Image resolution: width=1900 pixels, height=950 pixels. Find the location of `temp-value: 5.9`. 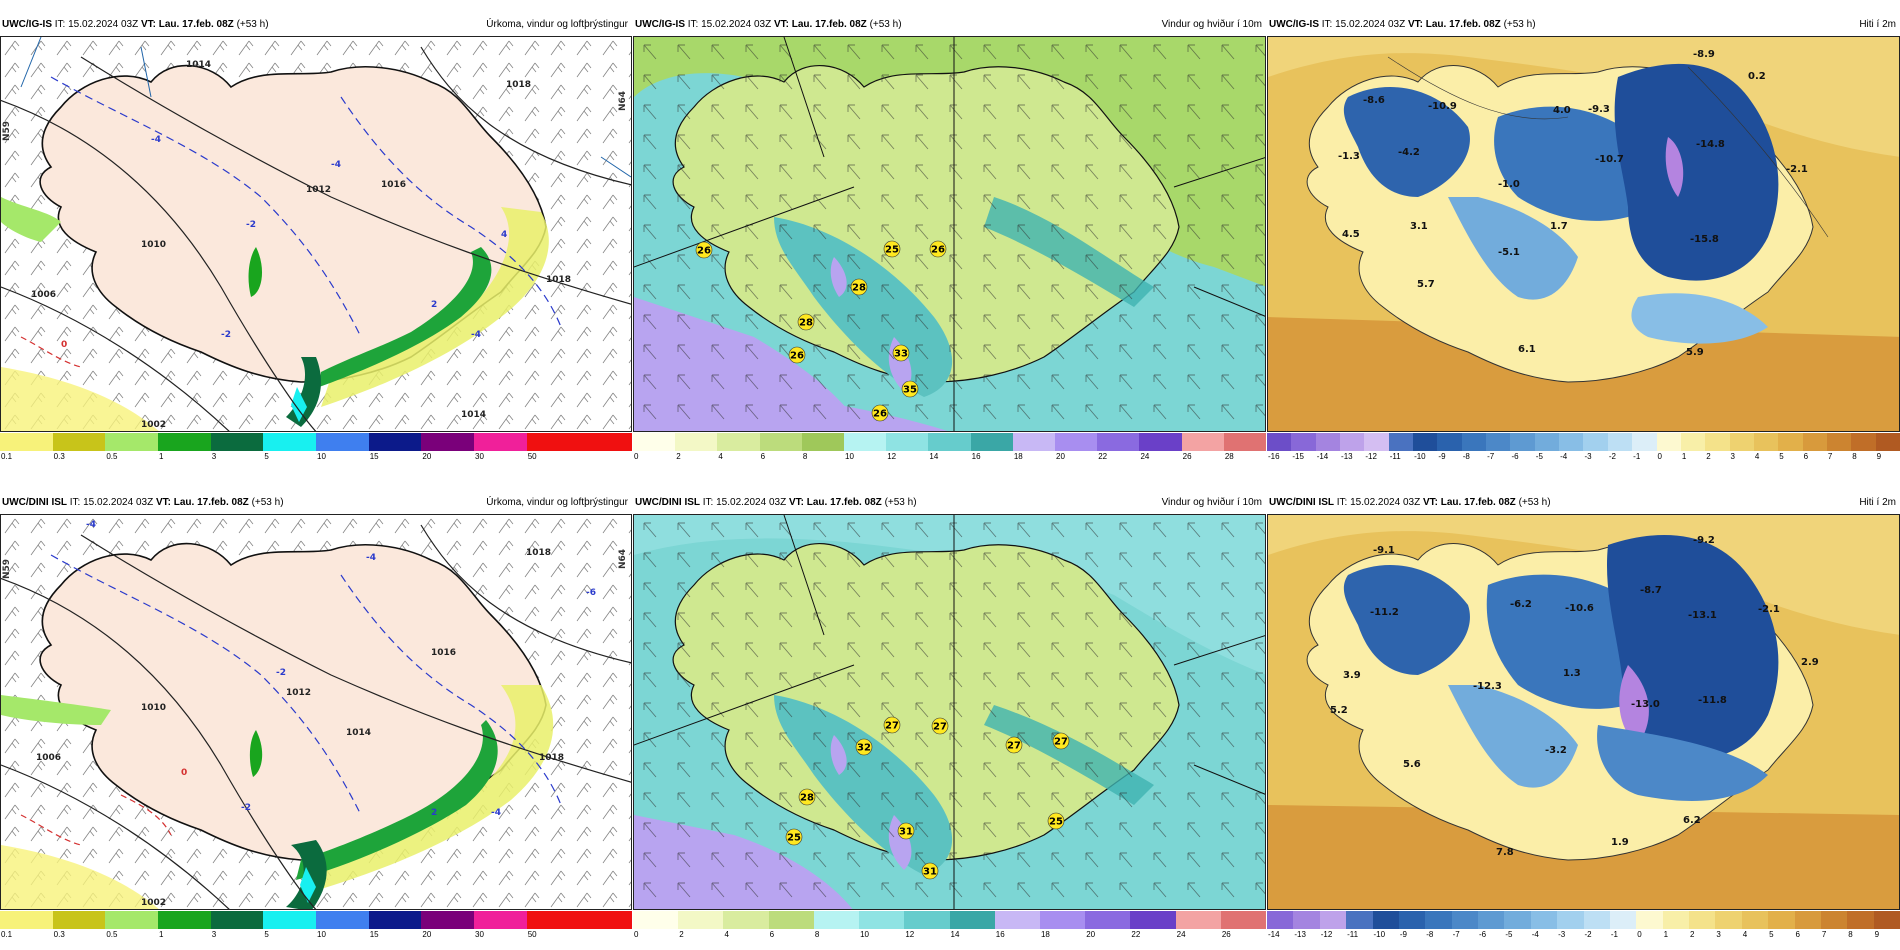

temp-value: 5.9 is located at coordinates (1695, 352).